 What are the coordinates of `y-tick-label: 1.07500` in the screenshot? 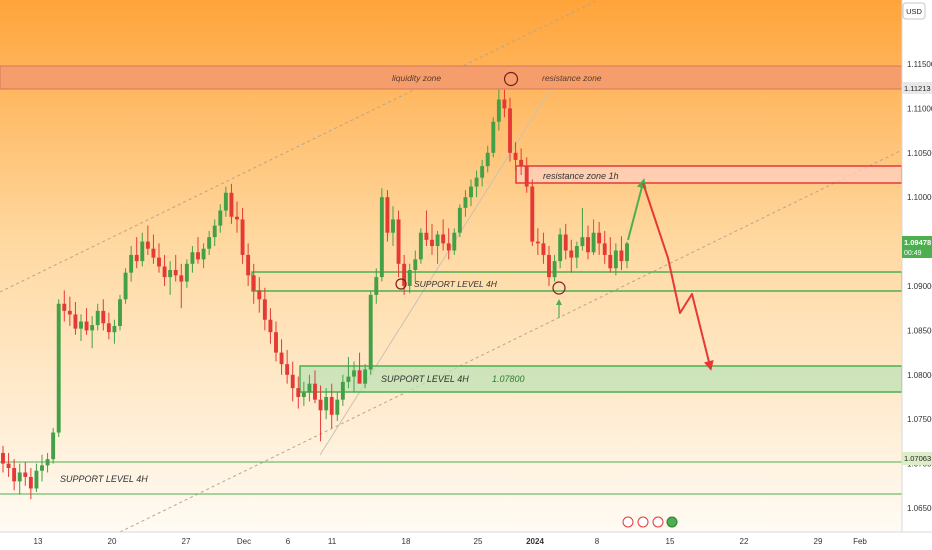 It's located at (919, 419).